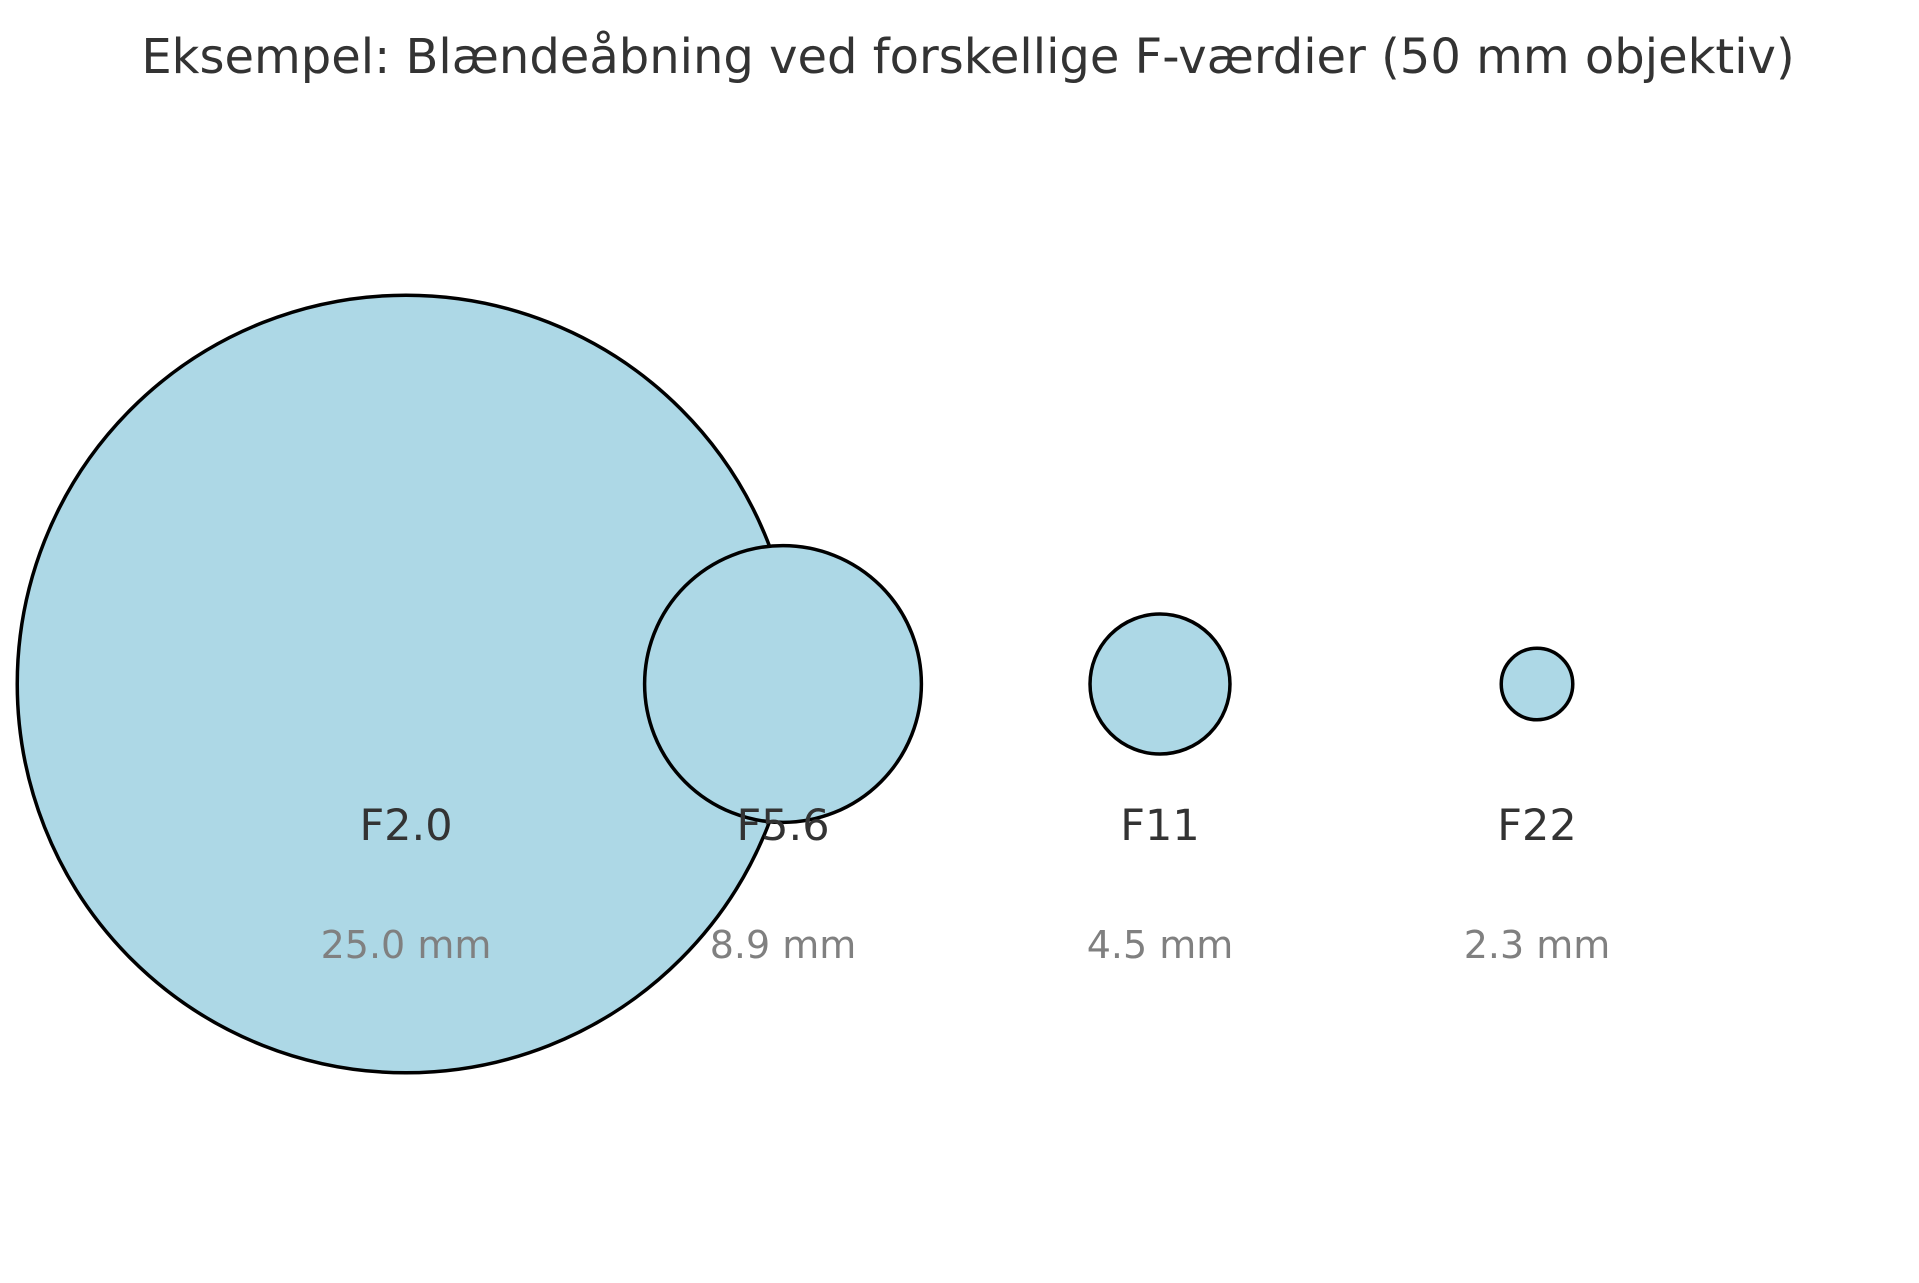 This screenshot has width=1919, height=1283. What do you see at coordinates (1537, 945) in the screenshot?
I see `diameter-label-f22: 2.3 mm` at bounding box center [1537, 945].